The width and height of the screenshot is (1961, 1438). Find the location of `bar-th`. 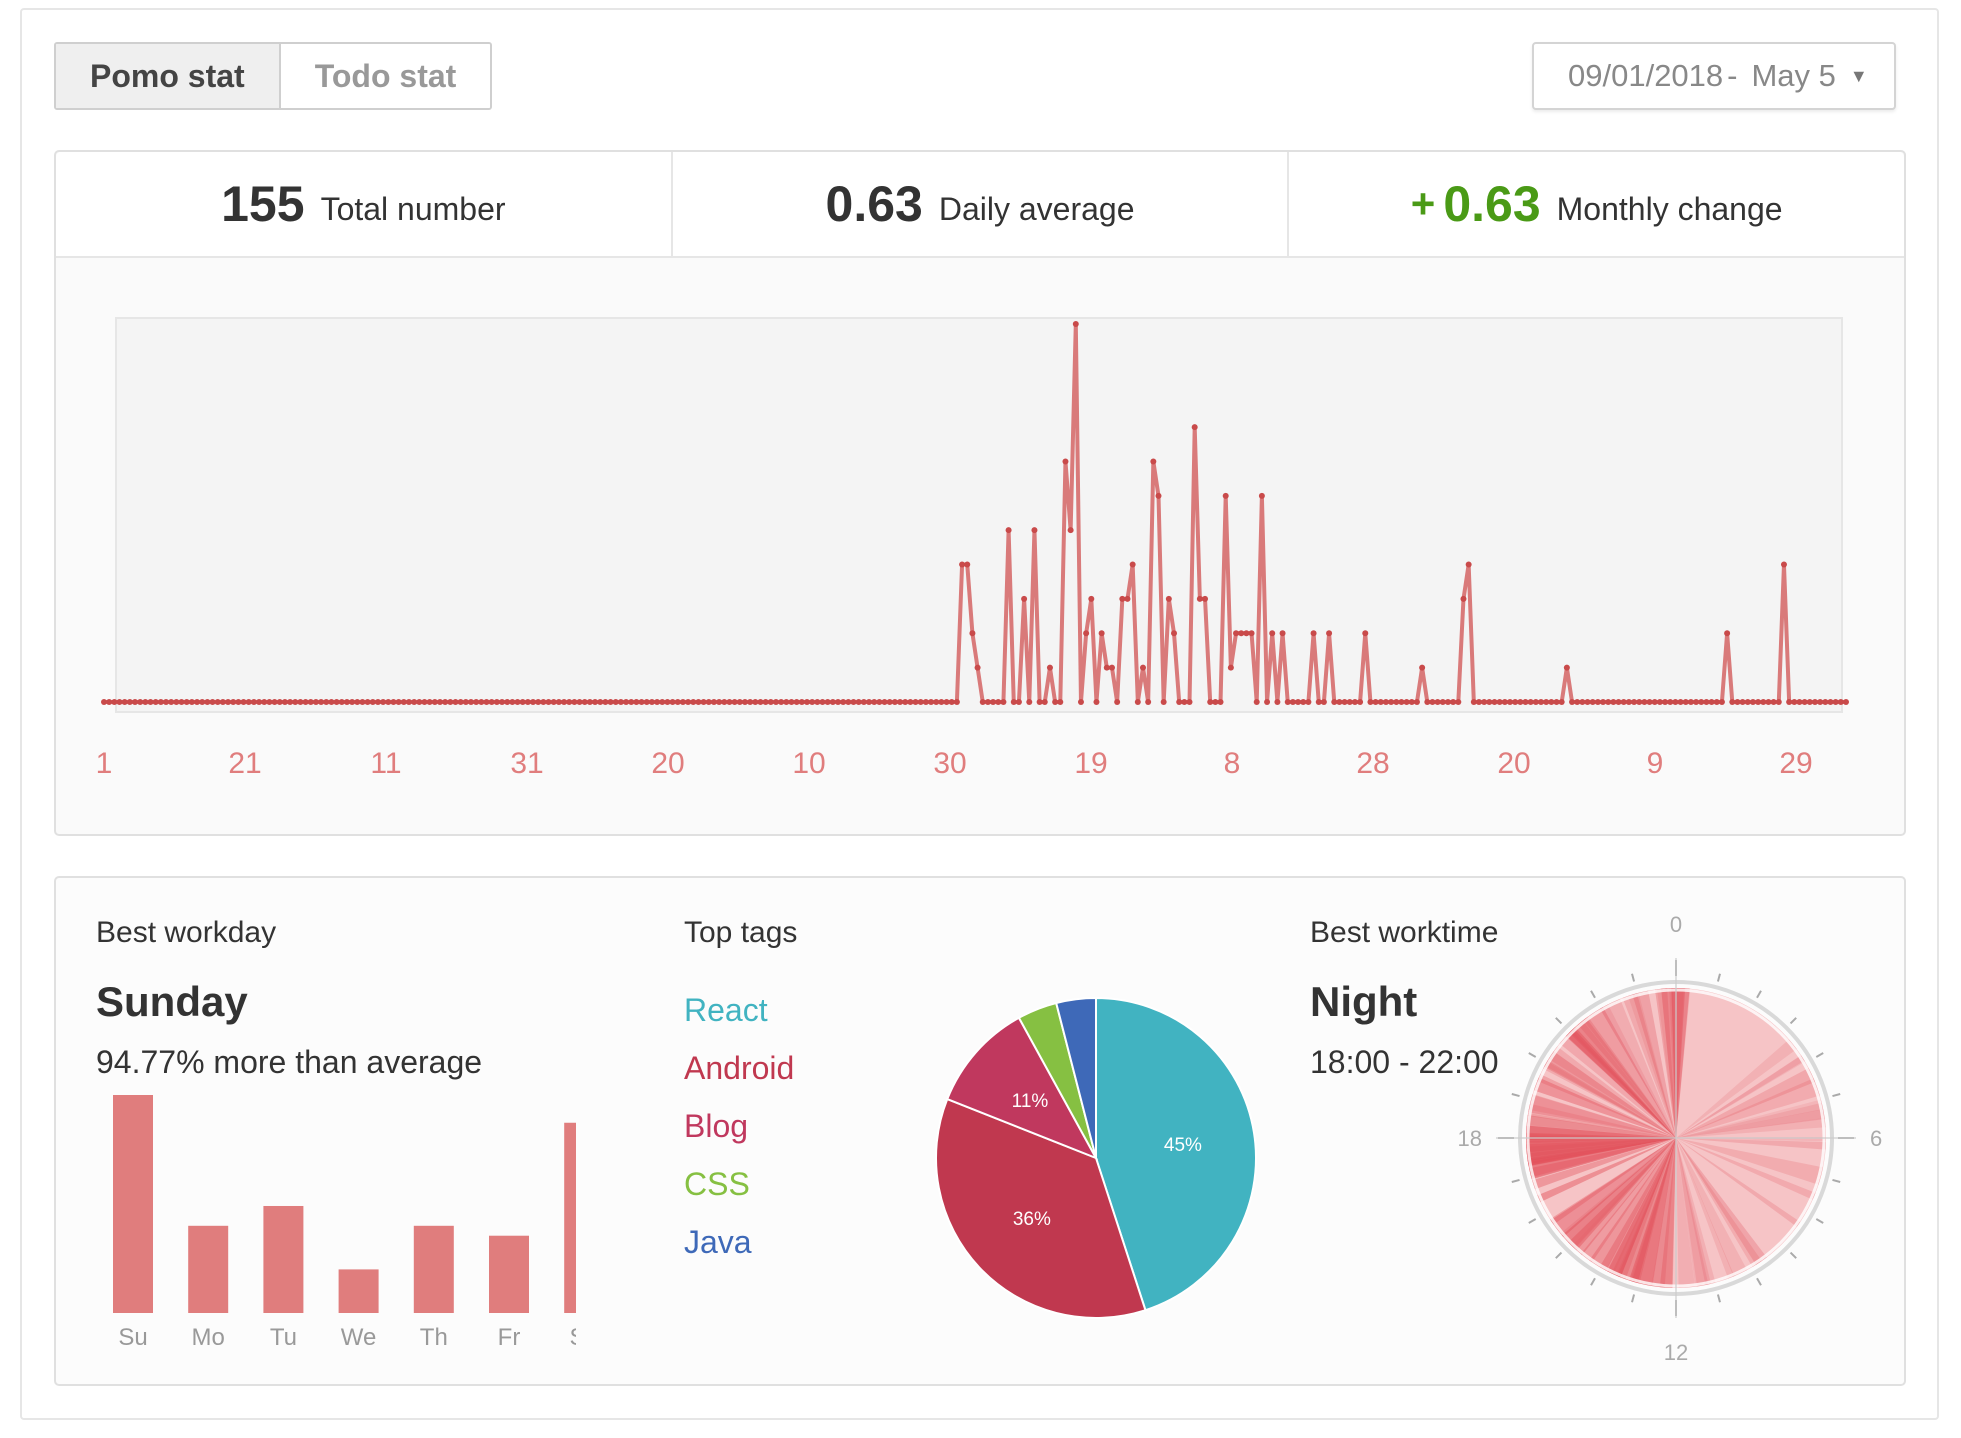

bar-th is located at coordinates (433, 1269).